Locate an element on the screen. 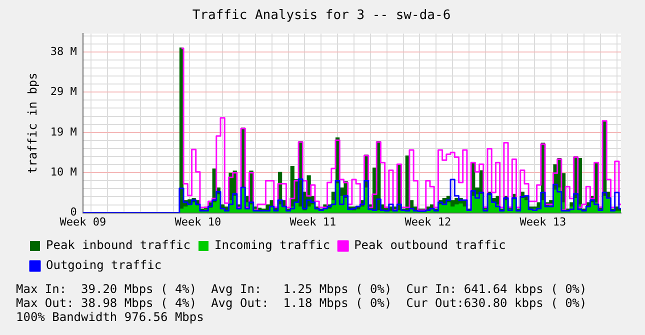 This screenshot has height=335, width=645. text: Max Out: 38.98 Mbps ( 4%) Avg Out: 1.18 Mbps ( 0%) Cur Out:630.80 kbps ( 0%) is located at coordinates (301, 303).